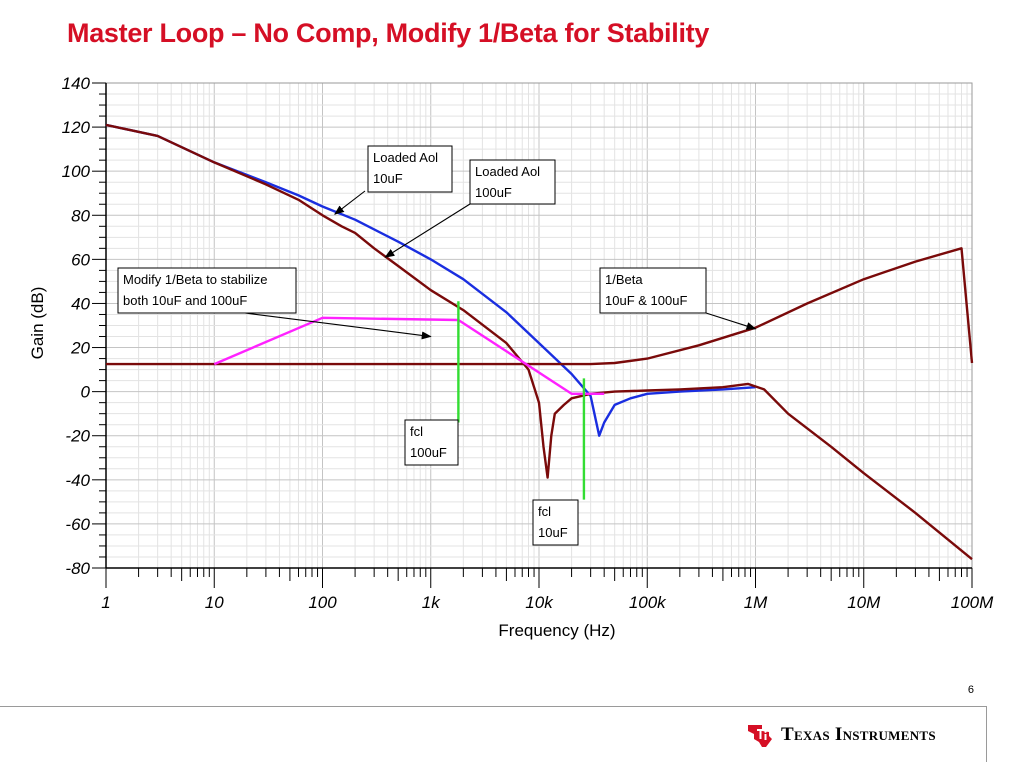 The width and height of the screenshot is (1024, 768). I want to click on x-tick-label: 10, so click(214, 602).